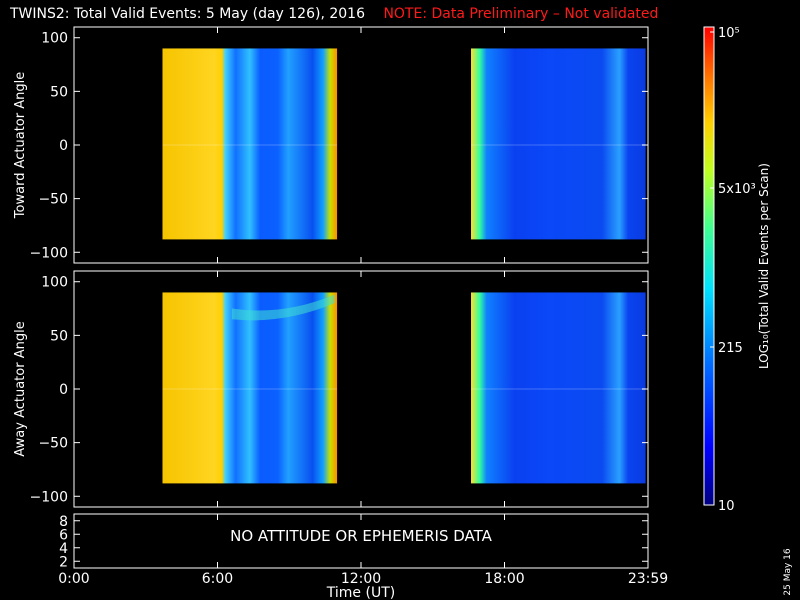 The height and width of the screenshot is (600, 800). I want to click on x-tick-label: 0:00, so click(73, 579).